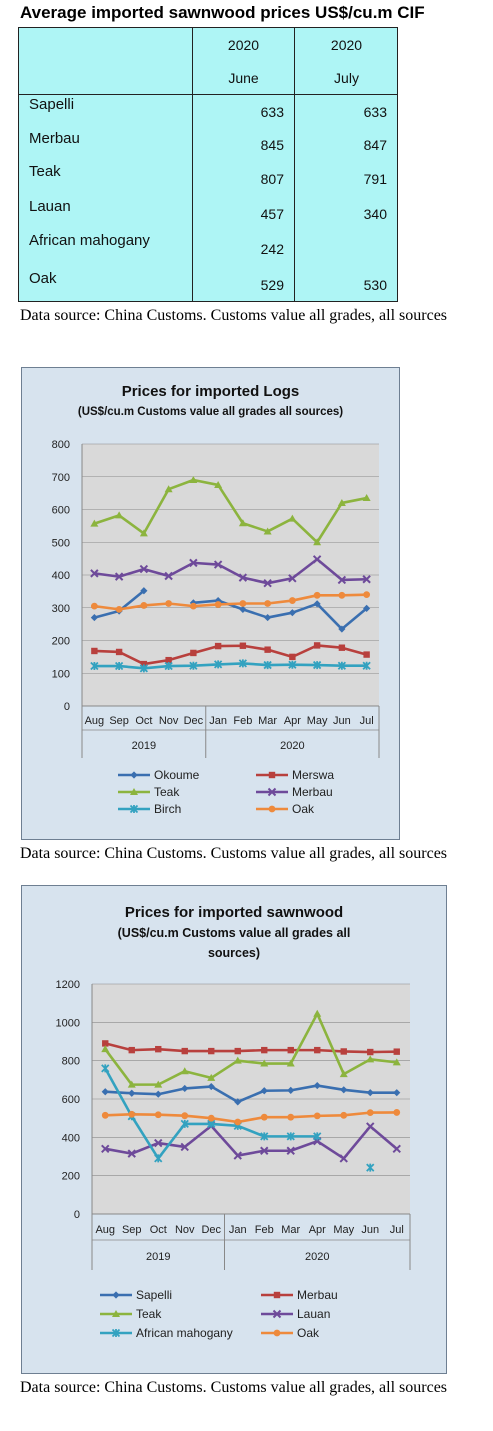  I want to click on cell-teak-july: 791, so click(375, 179).